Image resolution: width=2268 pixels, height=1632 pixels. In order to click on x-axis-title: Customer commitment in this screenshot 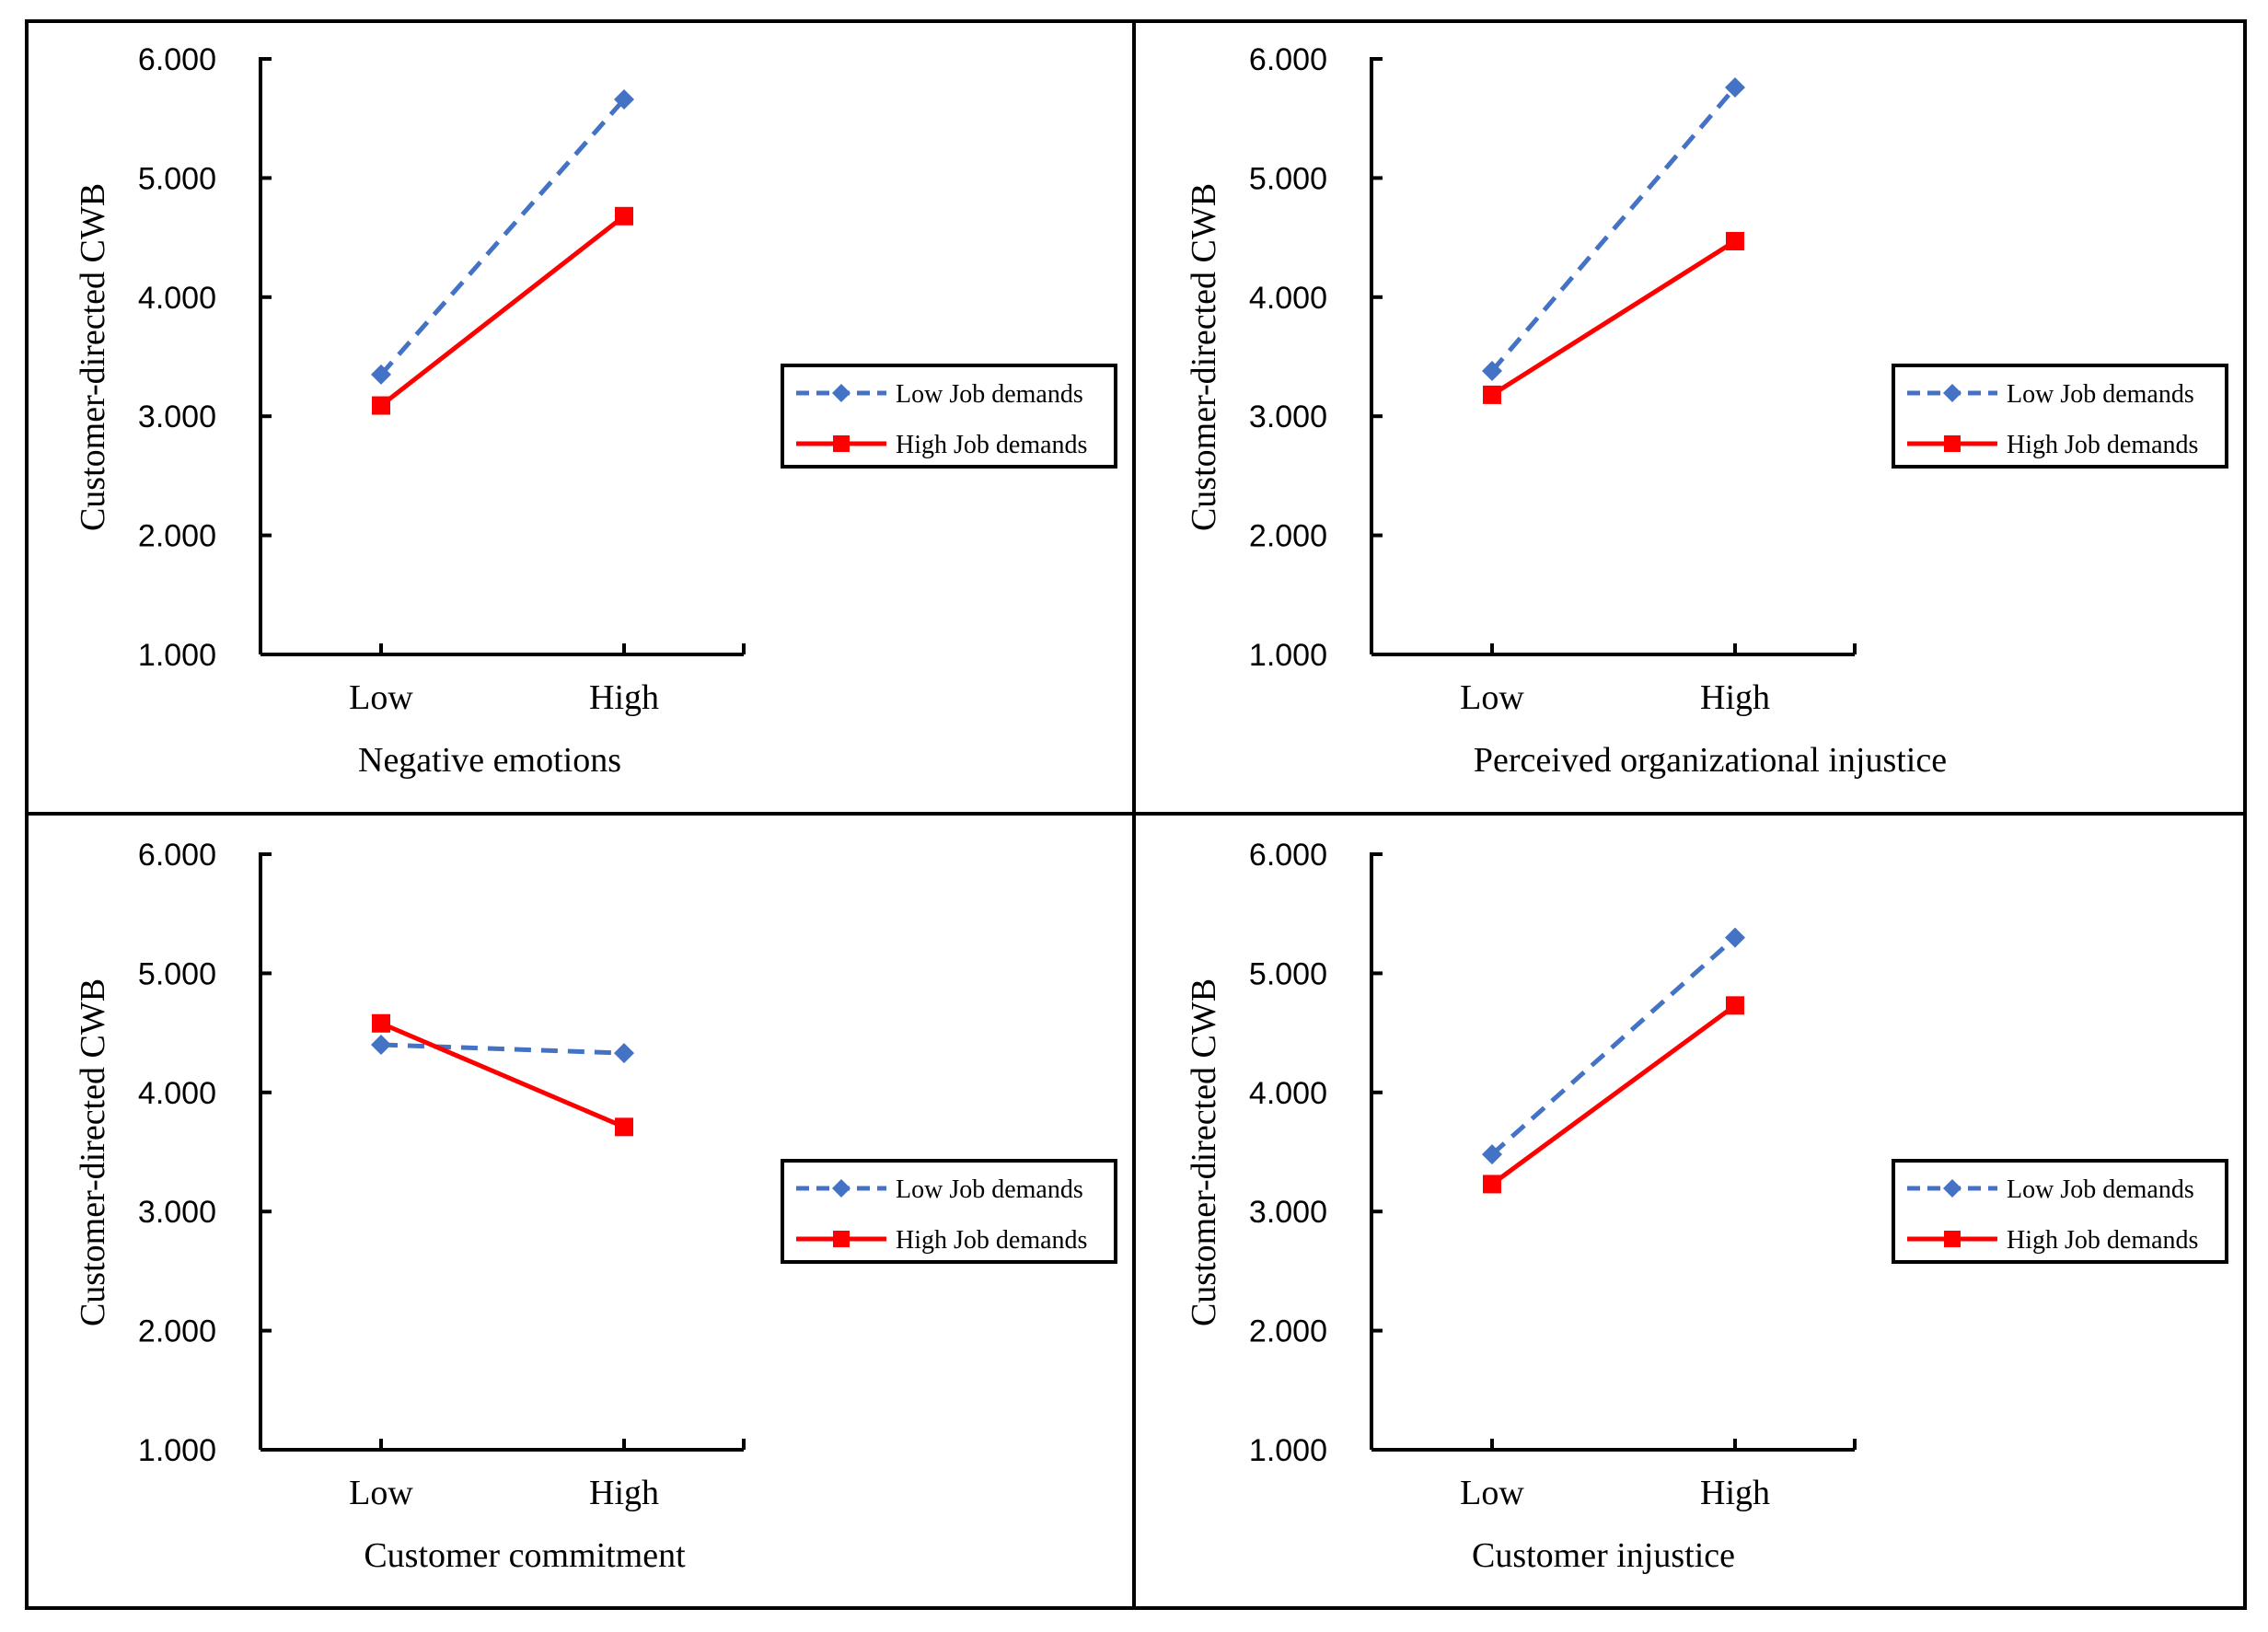, I will do `click(525, 1555)`.